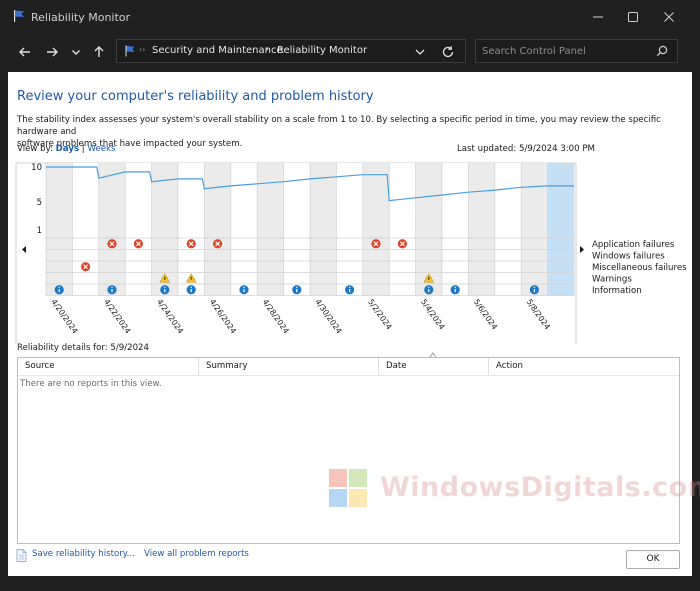  What do you see at coordinates (80, 17) in the screenshot?
I see `window-title: Reliability Monitor` at bounding box center [80, 17].